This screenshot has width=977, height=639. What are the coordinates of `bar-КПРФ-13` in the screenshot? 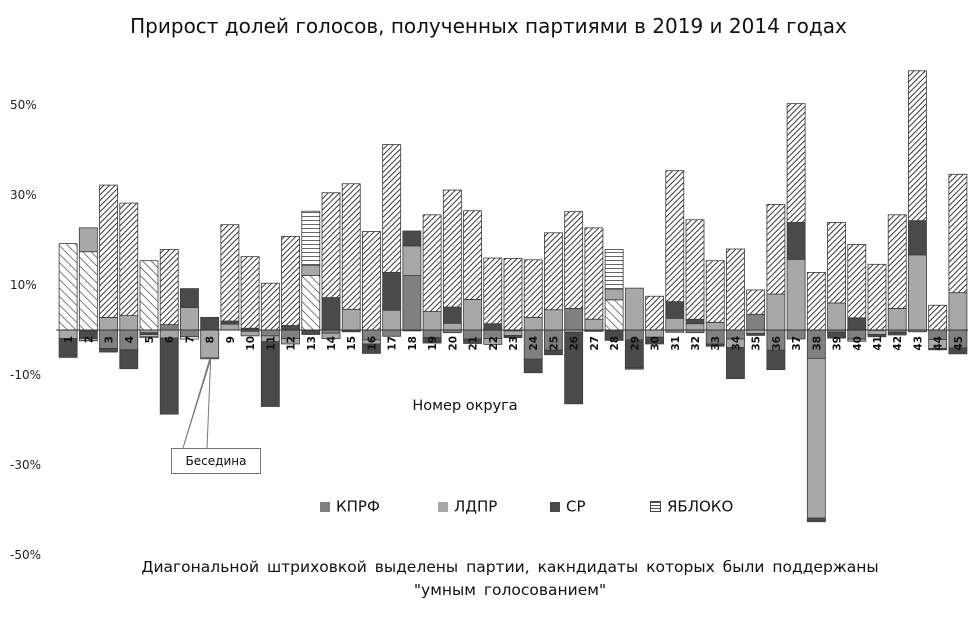 It's located at (311, 303).